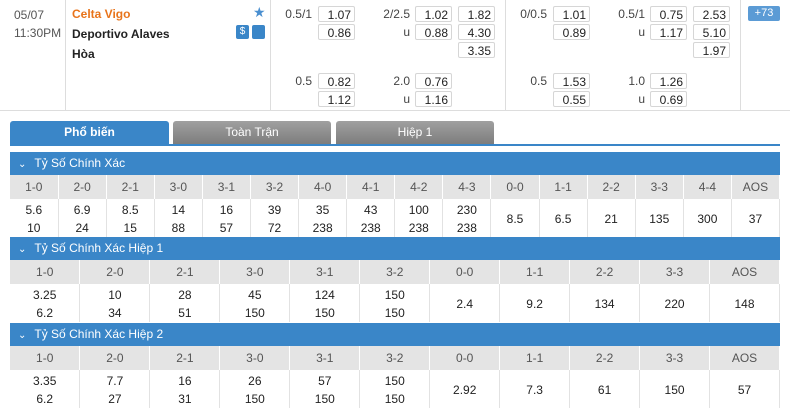  Describe the element at coordinates (82, 210) in the screenshot. I see `odds-value: 6.9` at that location.